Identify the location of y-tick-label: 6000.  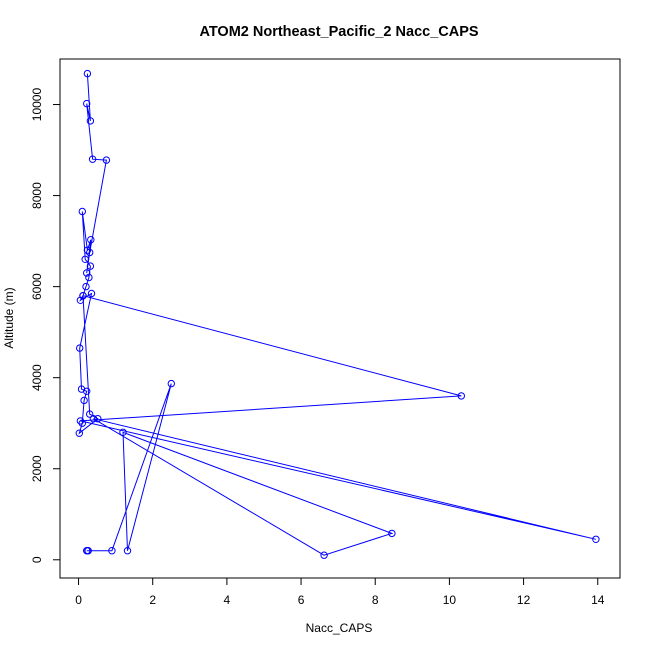
(37, 286).